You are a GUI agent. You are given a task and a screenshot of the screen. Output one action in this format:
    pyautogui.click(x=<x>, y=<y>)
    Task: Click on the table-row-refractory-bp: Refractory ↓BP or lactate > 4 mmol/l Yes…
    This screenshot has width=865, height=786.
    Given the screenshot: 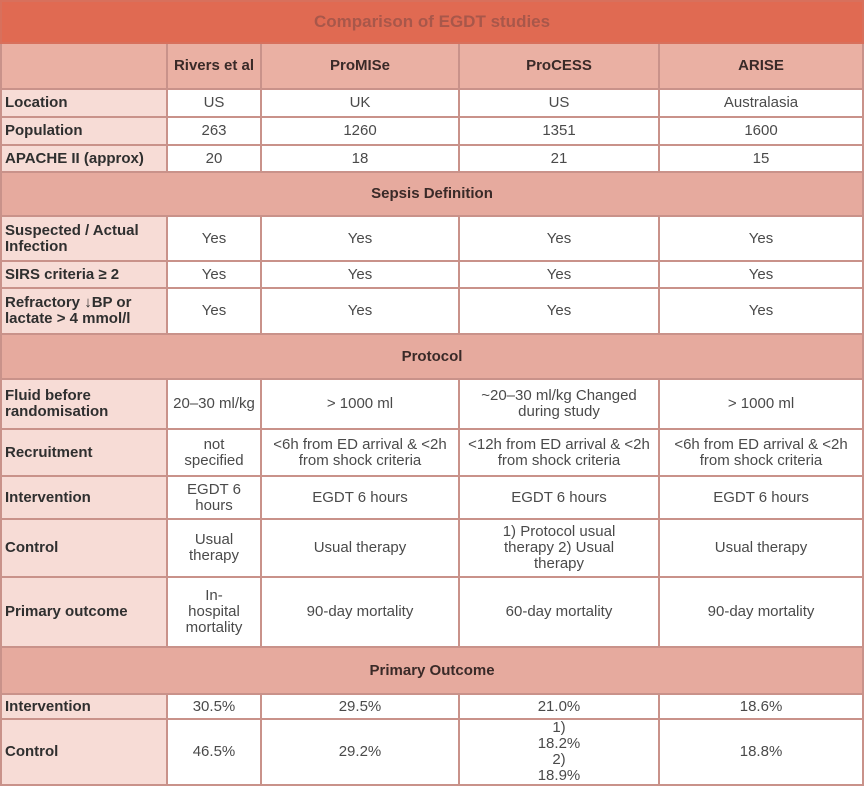 What is the action you would take?
    pyautogui.click(x=432, y=311)
    